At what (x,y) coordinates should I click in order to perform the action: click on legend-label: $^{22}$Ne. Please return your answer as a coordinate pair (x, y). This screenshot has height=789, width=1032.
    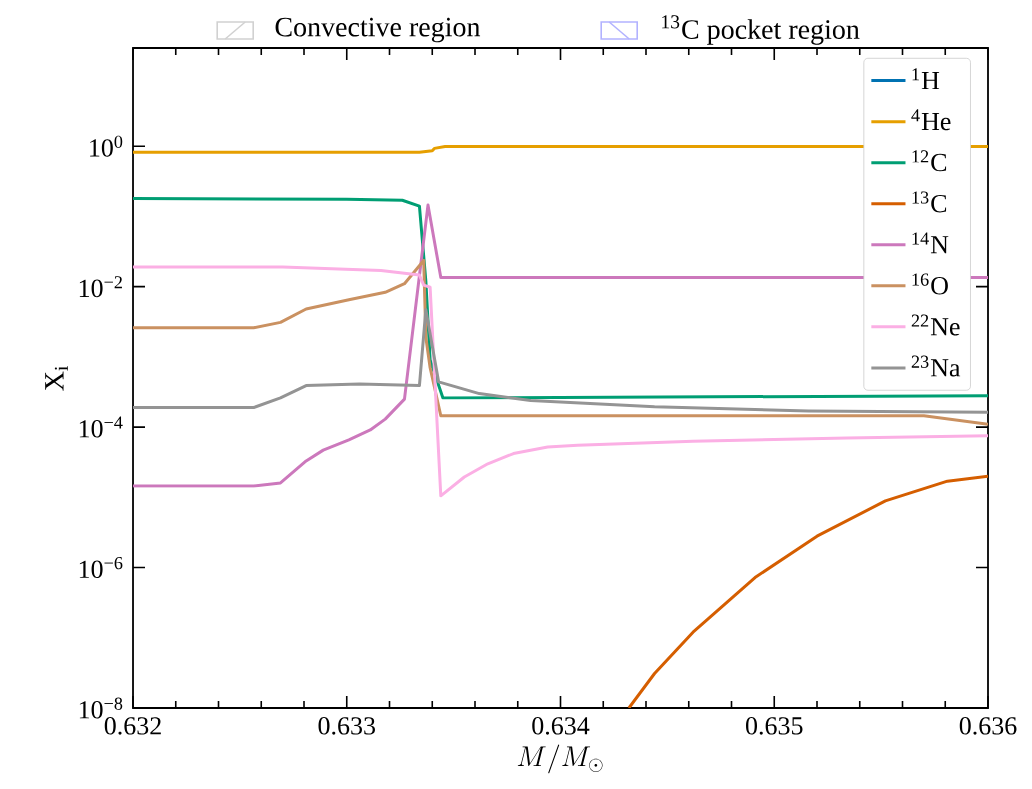
    Looking at the image, I should click on (935, 325).